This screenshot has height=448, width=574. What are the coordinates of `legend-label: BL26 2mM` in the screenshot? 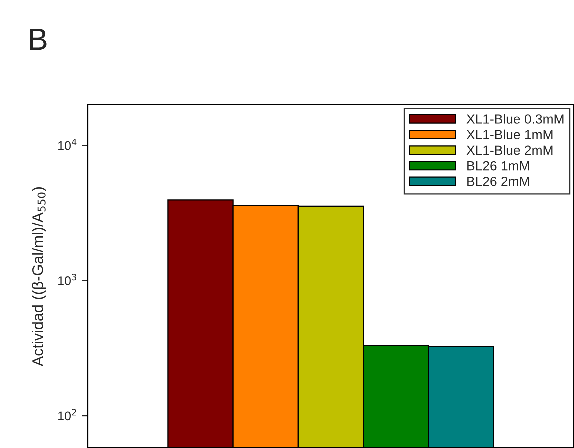 It's located at (499, 181).